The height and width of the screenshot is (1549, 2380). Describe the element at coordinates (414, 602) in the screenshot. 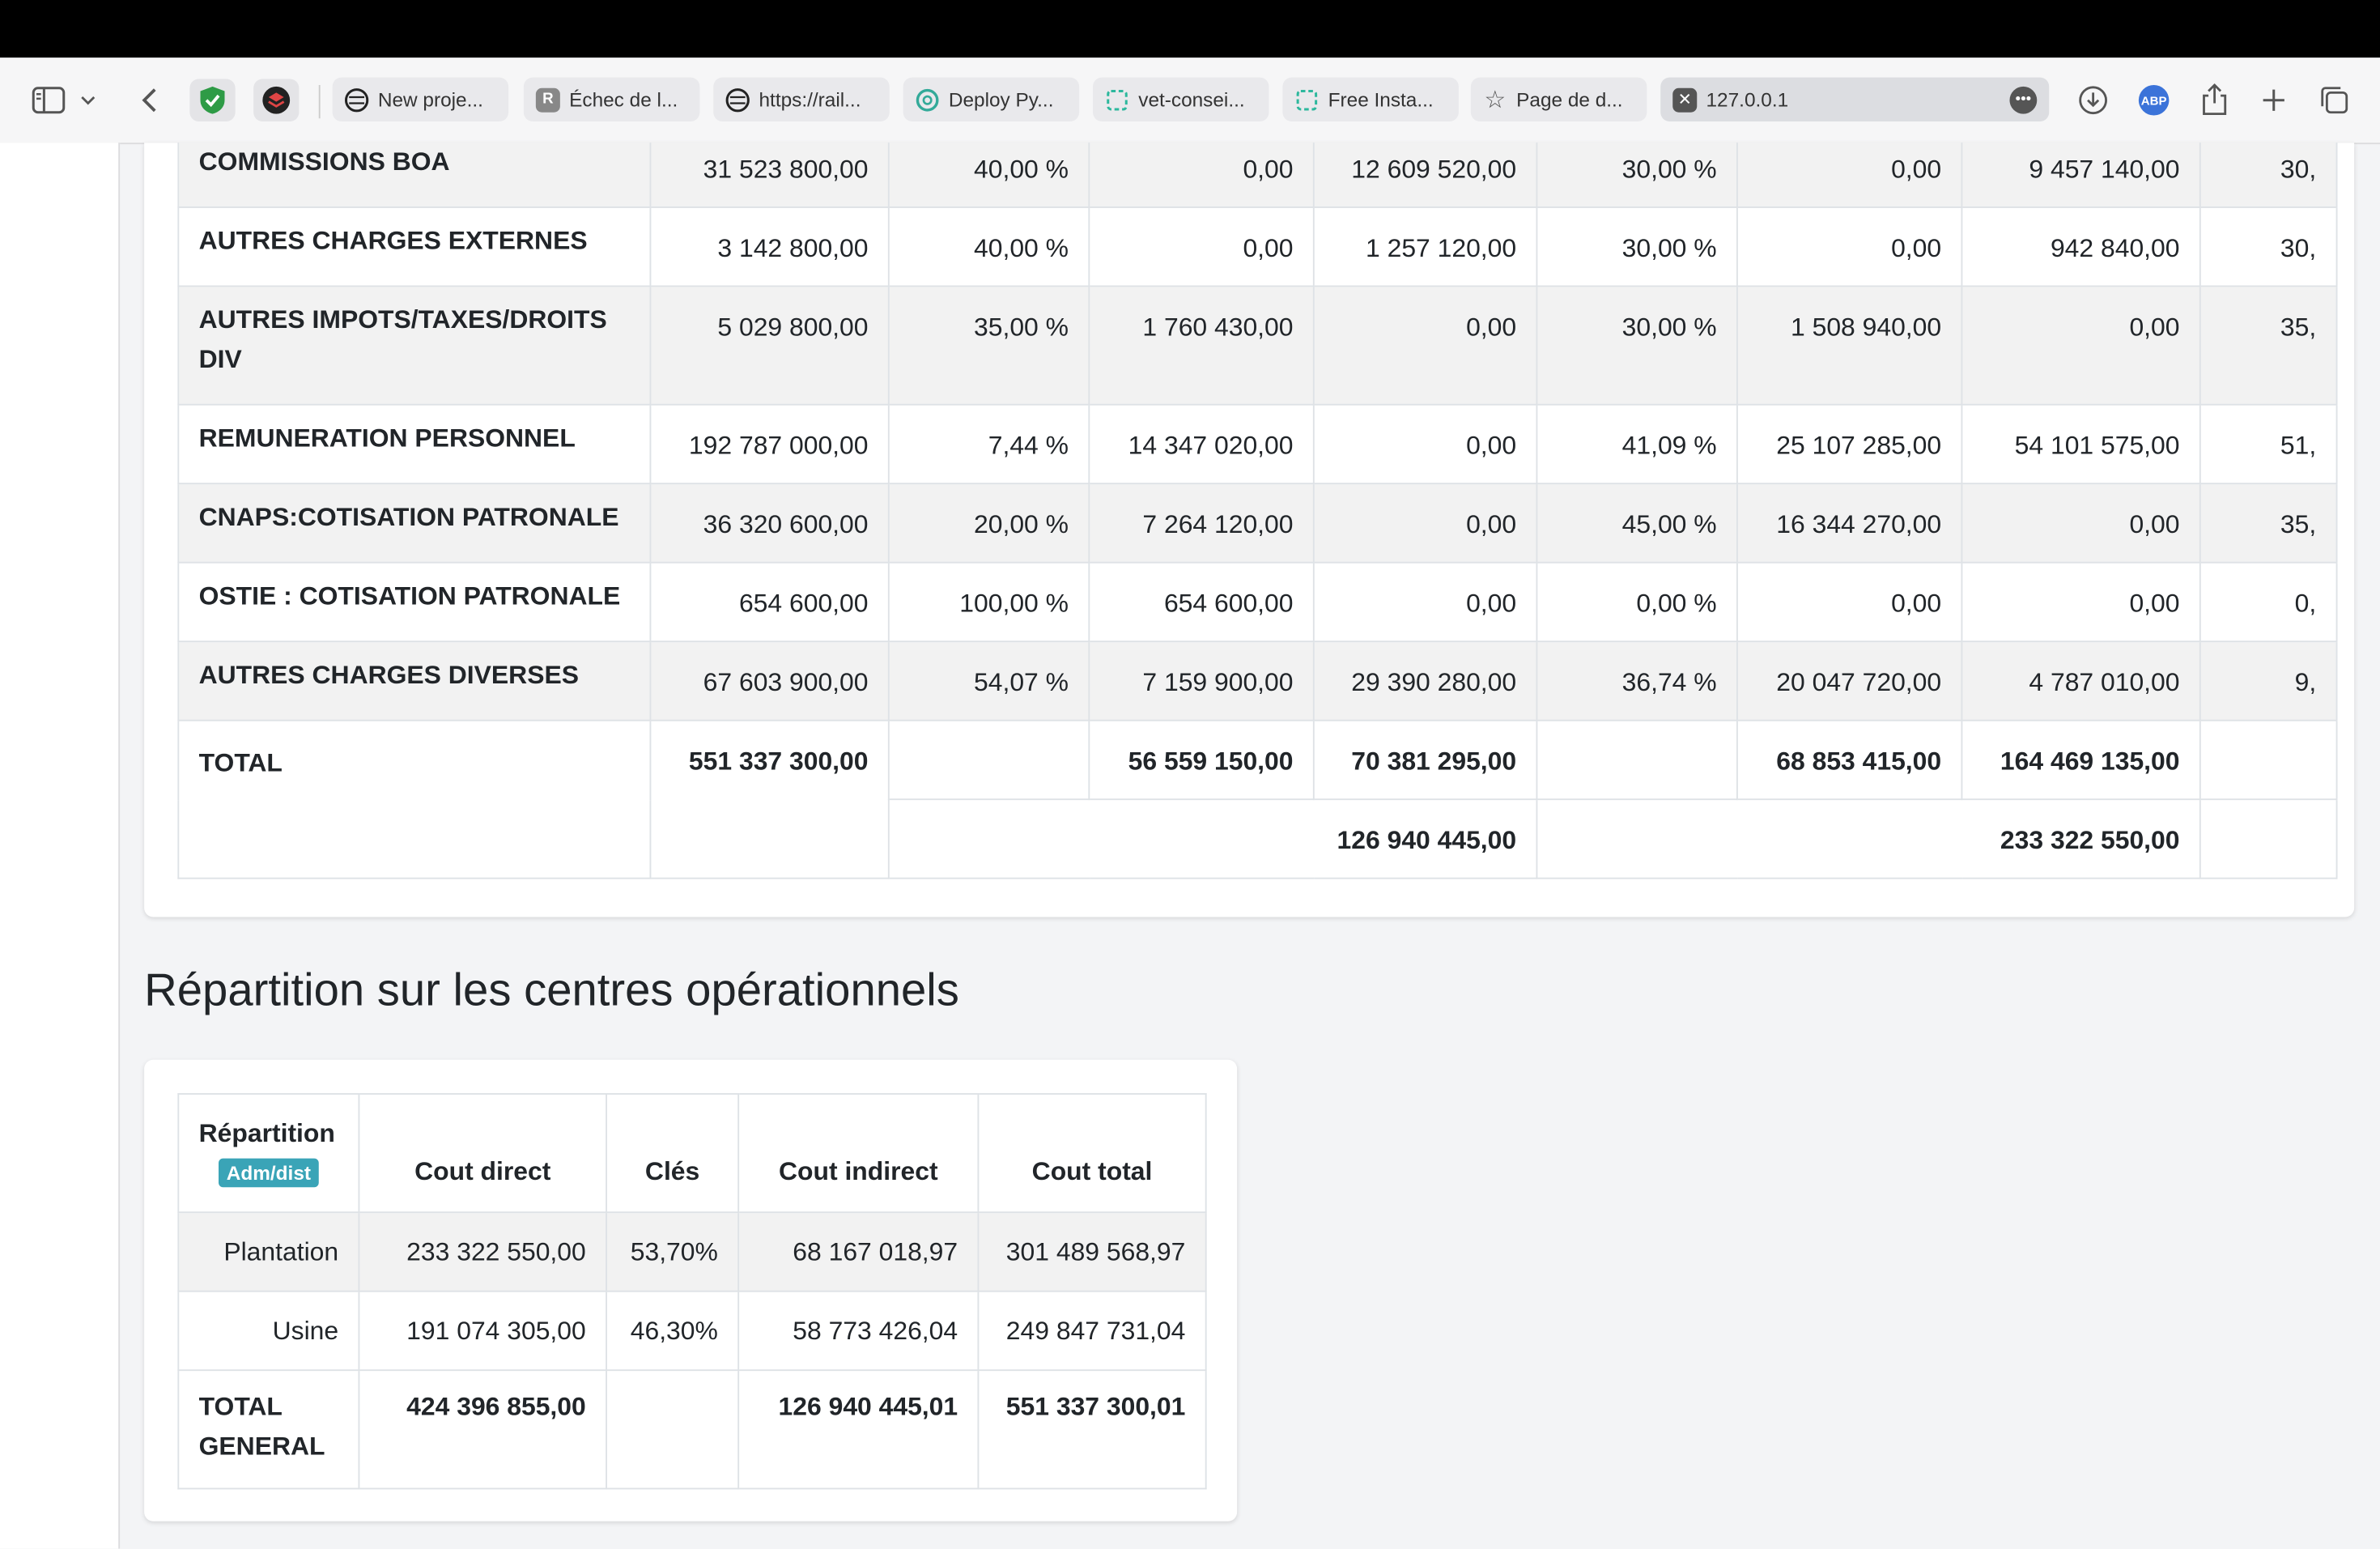

I see `row-label: OSTIE : COTISATION PATRONALE` at that location.